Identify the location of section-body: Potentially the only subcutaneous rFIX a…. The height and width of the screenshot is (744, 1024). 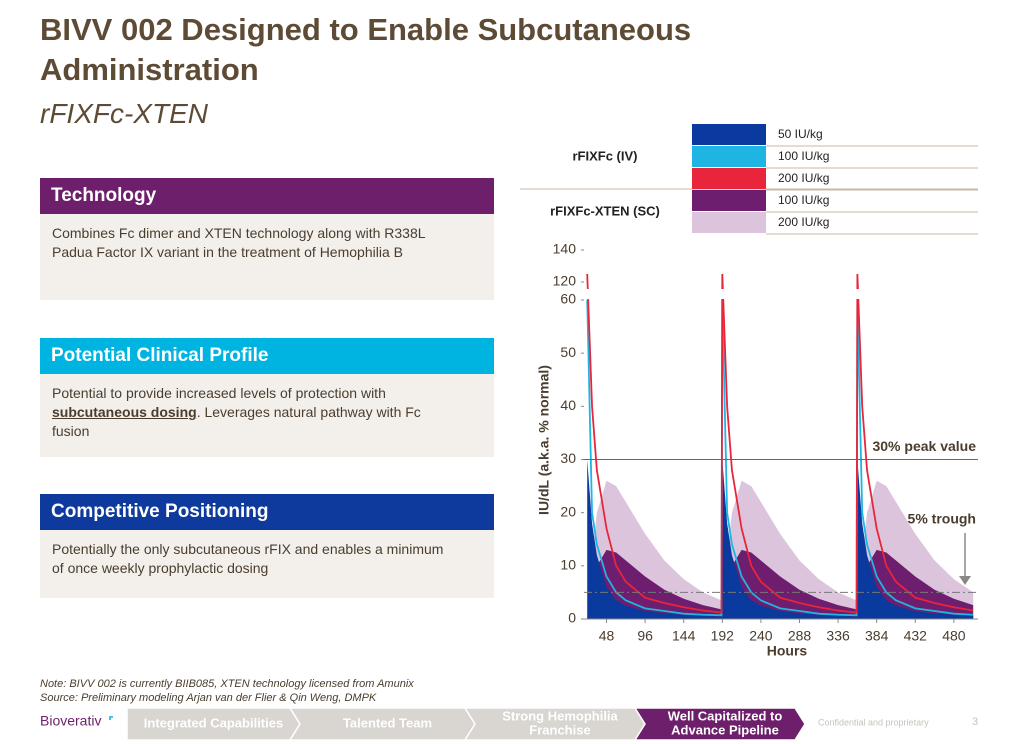
(267, 564).